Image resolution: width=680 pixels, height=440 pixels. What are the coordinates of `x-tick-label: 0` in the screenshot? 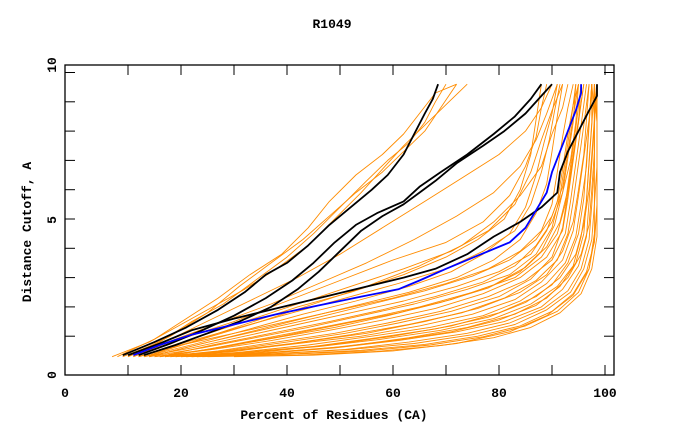 It's located at (65, 393).